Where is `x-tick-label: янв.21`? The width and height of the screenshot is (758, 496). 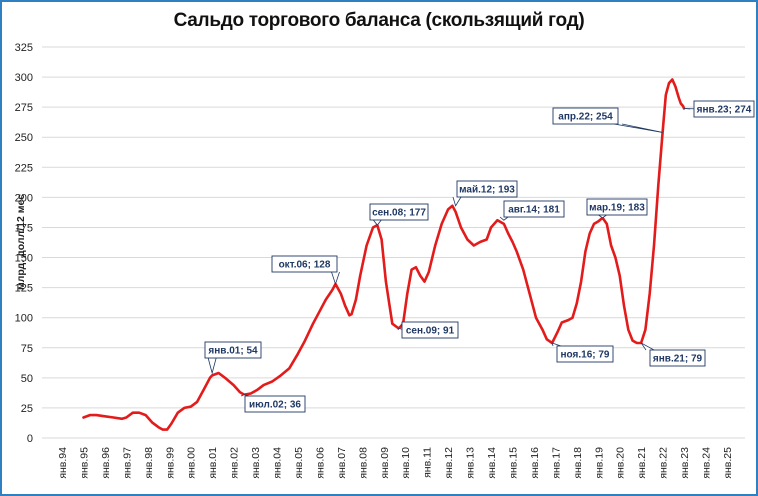
x-tick-label: янв.21 is located at coordinates (642, 463).